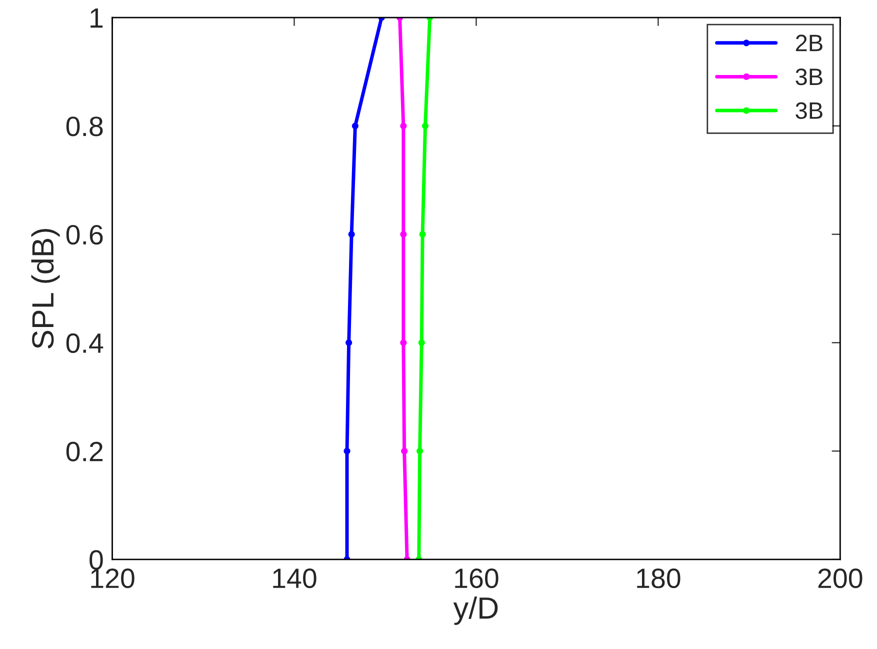 This screenshot has height=649, width=877. Describe the element at coordinates (475, 610) in the screenshot. I see `x-axis-title: y/D` at that location.